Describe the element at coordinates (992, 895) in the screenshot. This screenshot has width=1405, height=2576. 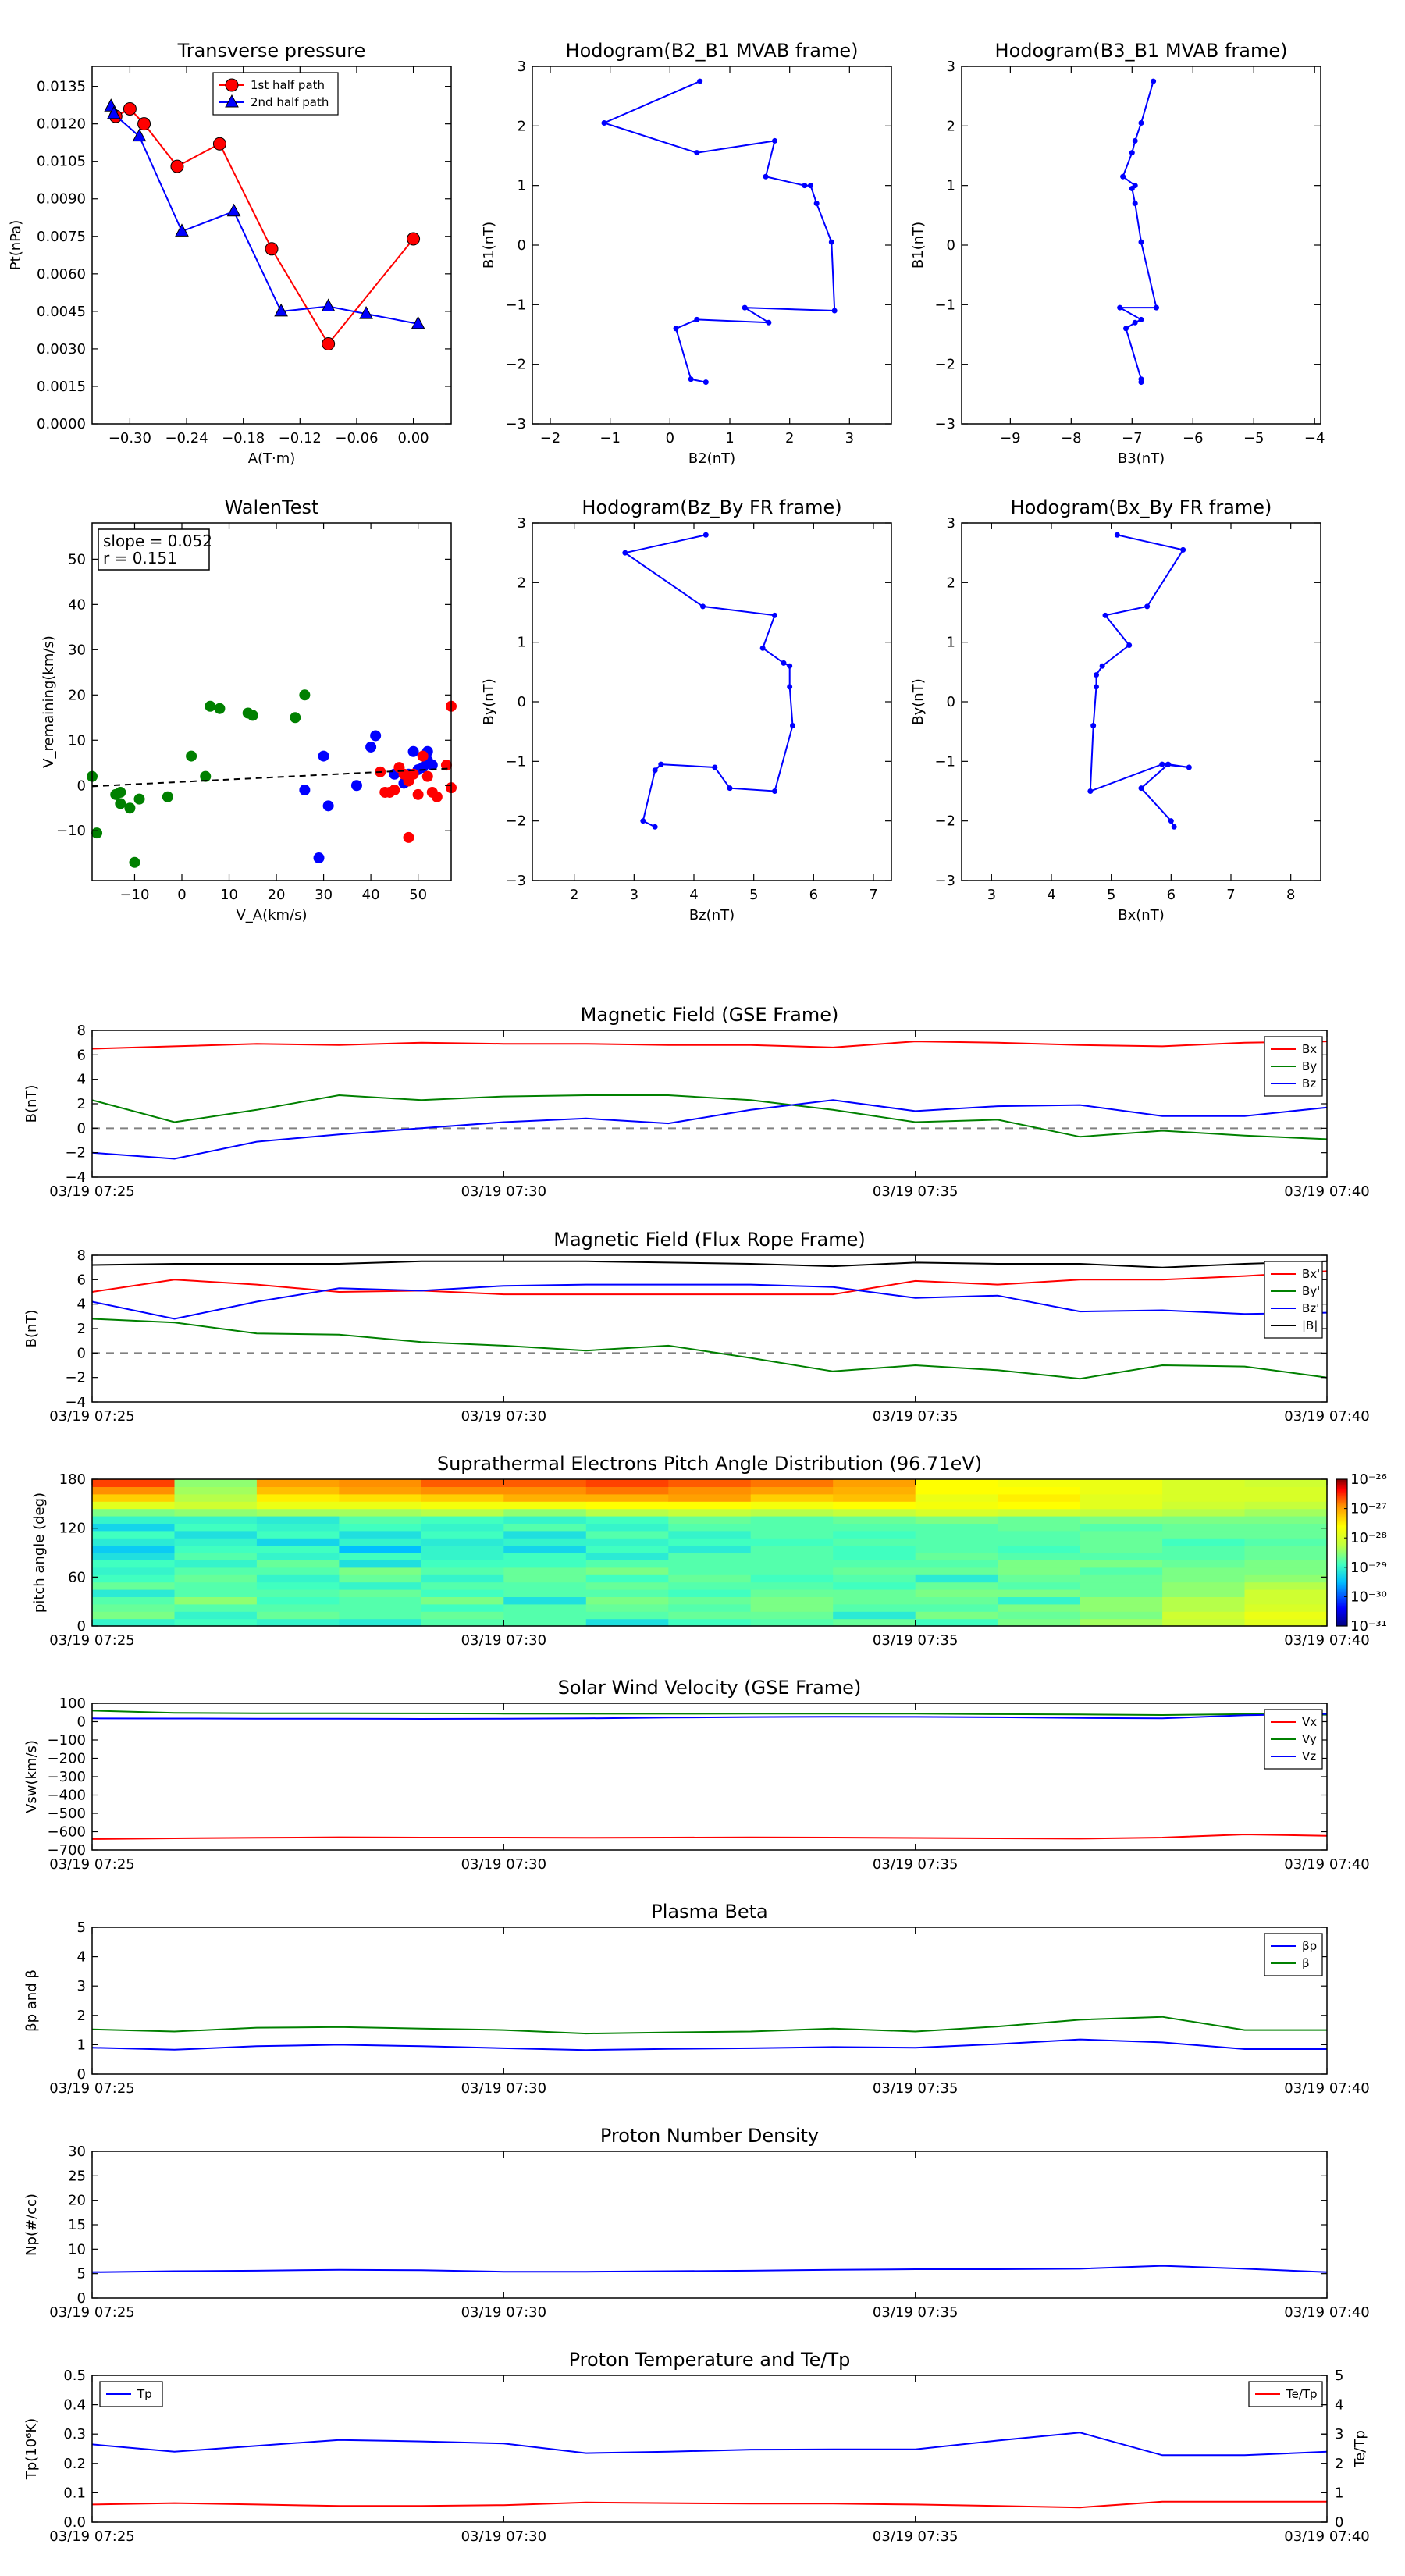
I see `hodo4-xtick-label: 3` at that location.